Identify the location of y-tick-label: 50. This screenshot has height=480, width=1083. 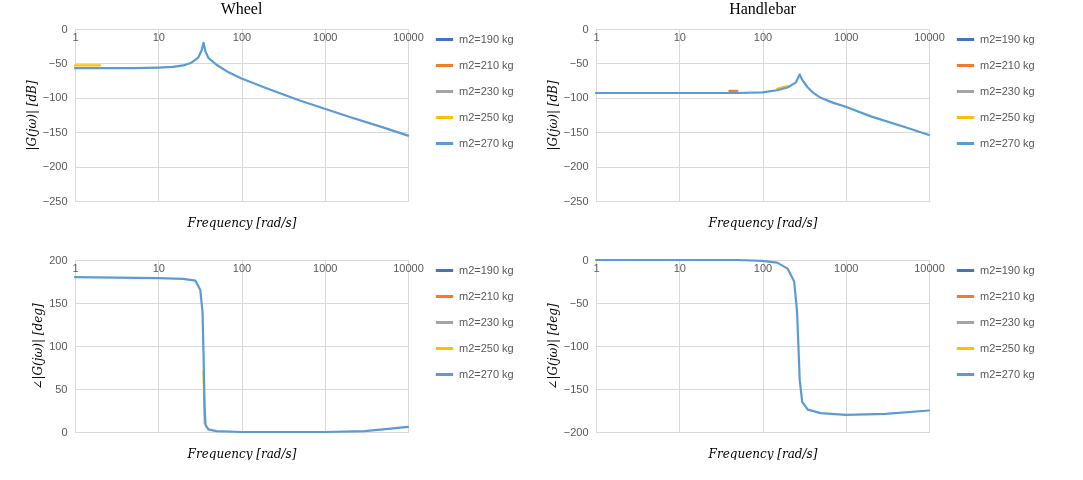
(61, 388).